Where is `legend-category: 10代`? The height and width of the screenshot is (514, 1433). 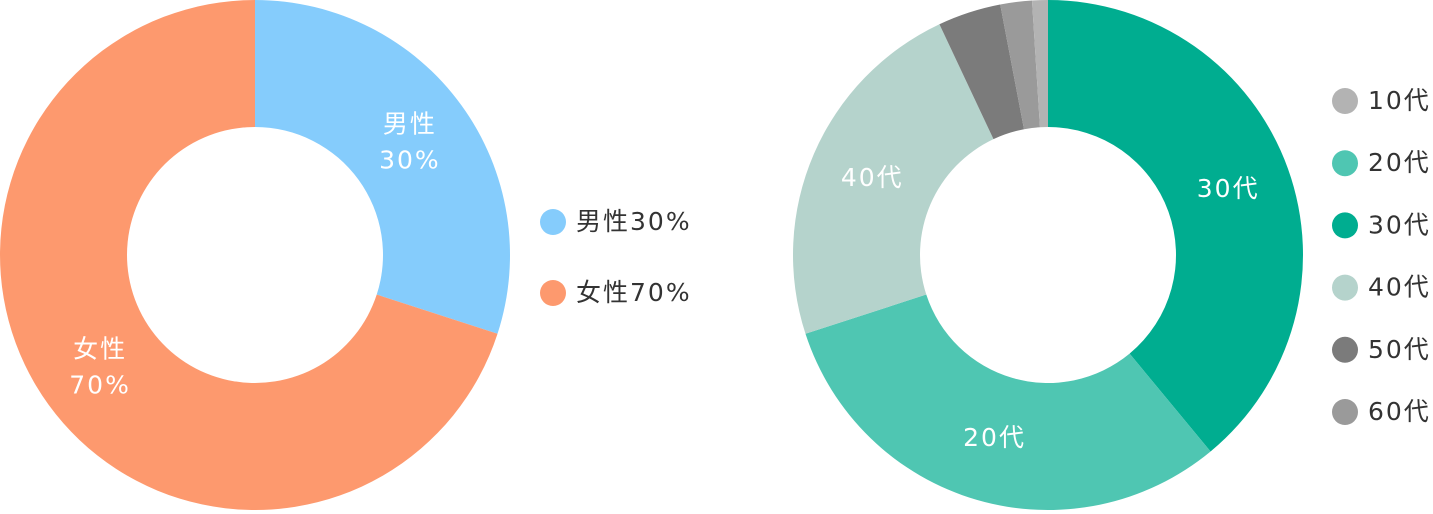
legend-category: 10代 is located at coordinates (1399, 100).